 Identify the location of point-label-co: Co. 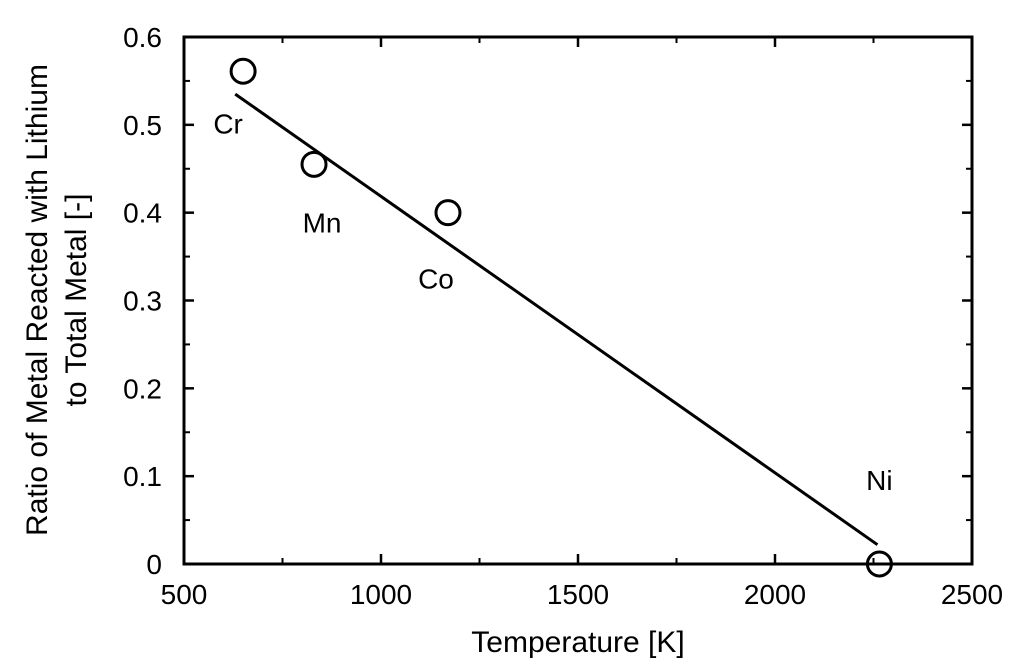
(436, 279).